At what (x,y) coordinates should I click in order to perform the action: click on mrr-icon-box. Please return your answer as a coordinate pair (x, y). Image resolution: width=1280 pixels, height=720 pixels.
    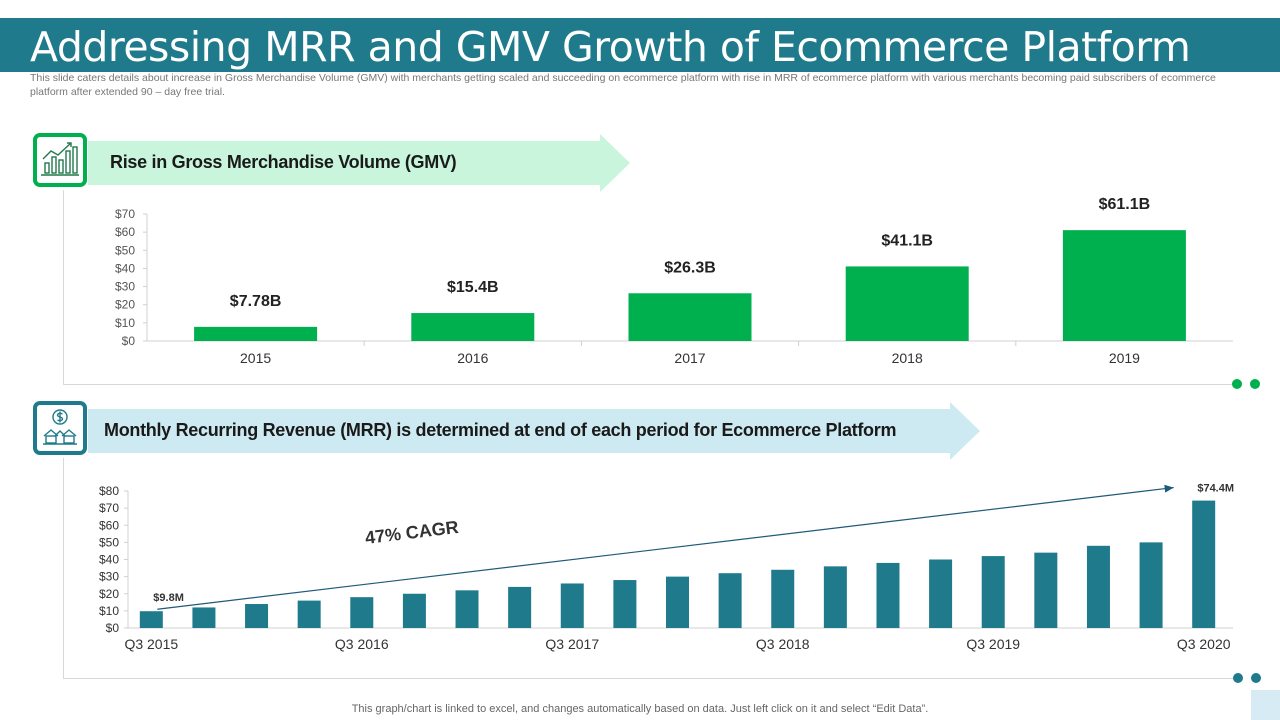
    Looking at the image, I should click on (60, 428).